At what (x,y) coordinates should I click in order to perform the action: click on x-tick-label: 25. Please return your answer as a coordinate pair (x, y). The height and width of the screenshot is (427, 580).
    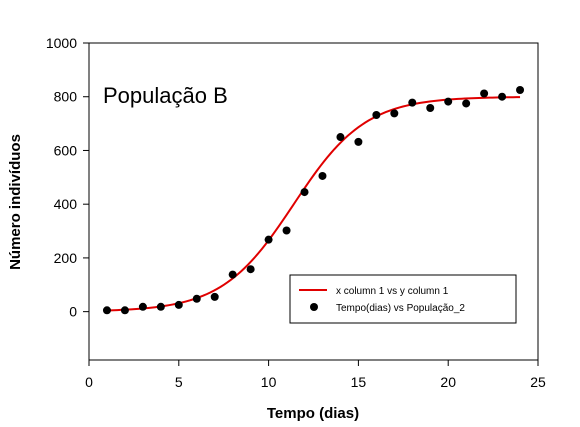
    Looking at the image, I should click on (538, 382).